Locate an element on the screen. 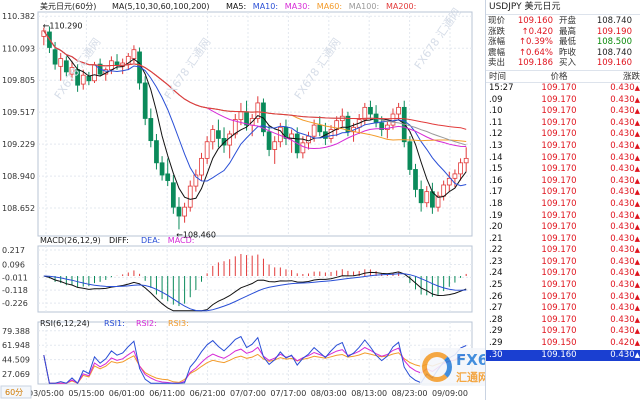  rsi-y-tick: 44.509 is located at coordinates (16, 360).